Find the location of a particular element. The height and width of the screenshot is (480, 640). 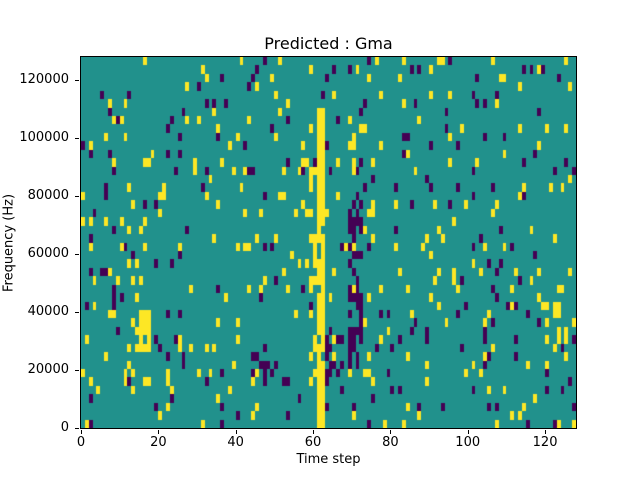

y-axis-label: Frequency (Hz) is located at coordinates (9, 242).